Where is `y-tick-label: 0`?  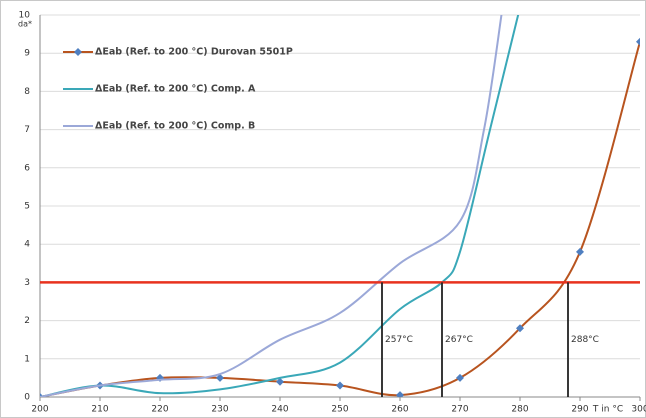
y-tick-label: 0 is located at coordinates (27, 398).